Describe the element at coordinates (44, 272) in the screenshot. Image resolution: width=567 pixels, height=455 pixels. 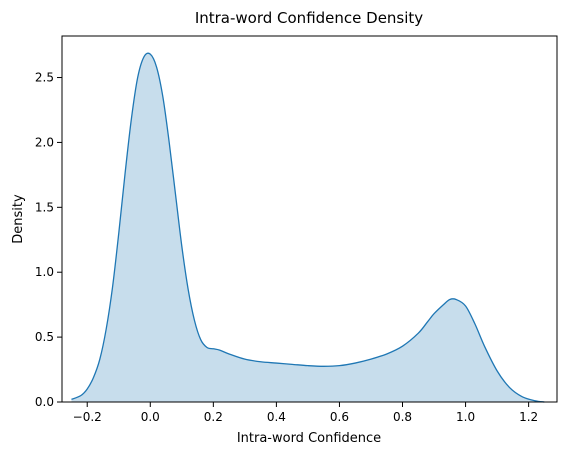
I see `y-tick-label: 1.0` at that location.